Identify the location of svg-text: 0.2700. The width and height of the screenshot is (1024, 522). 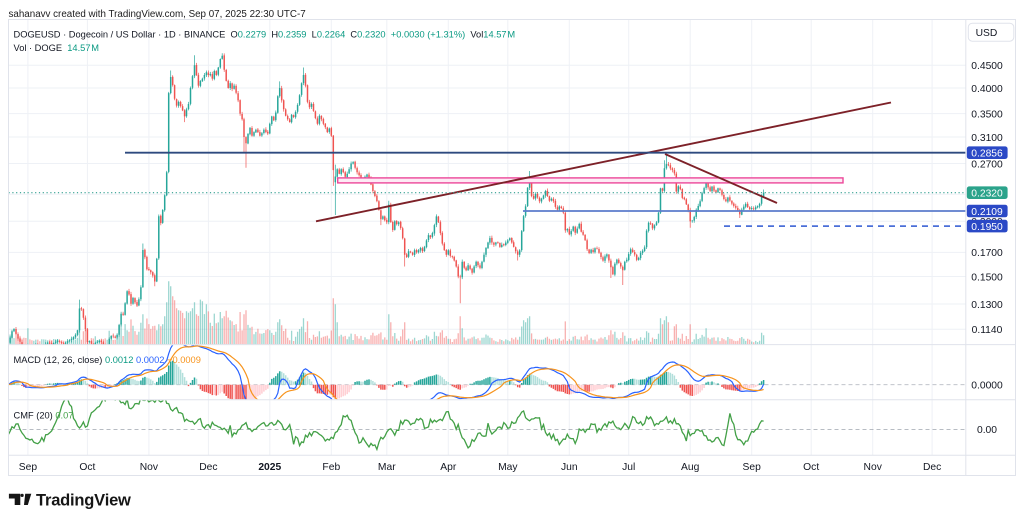
(987, 164).